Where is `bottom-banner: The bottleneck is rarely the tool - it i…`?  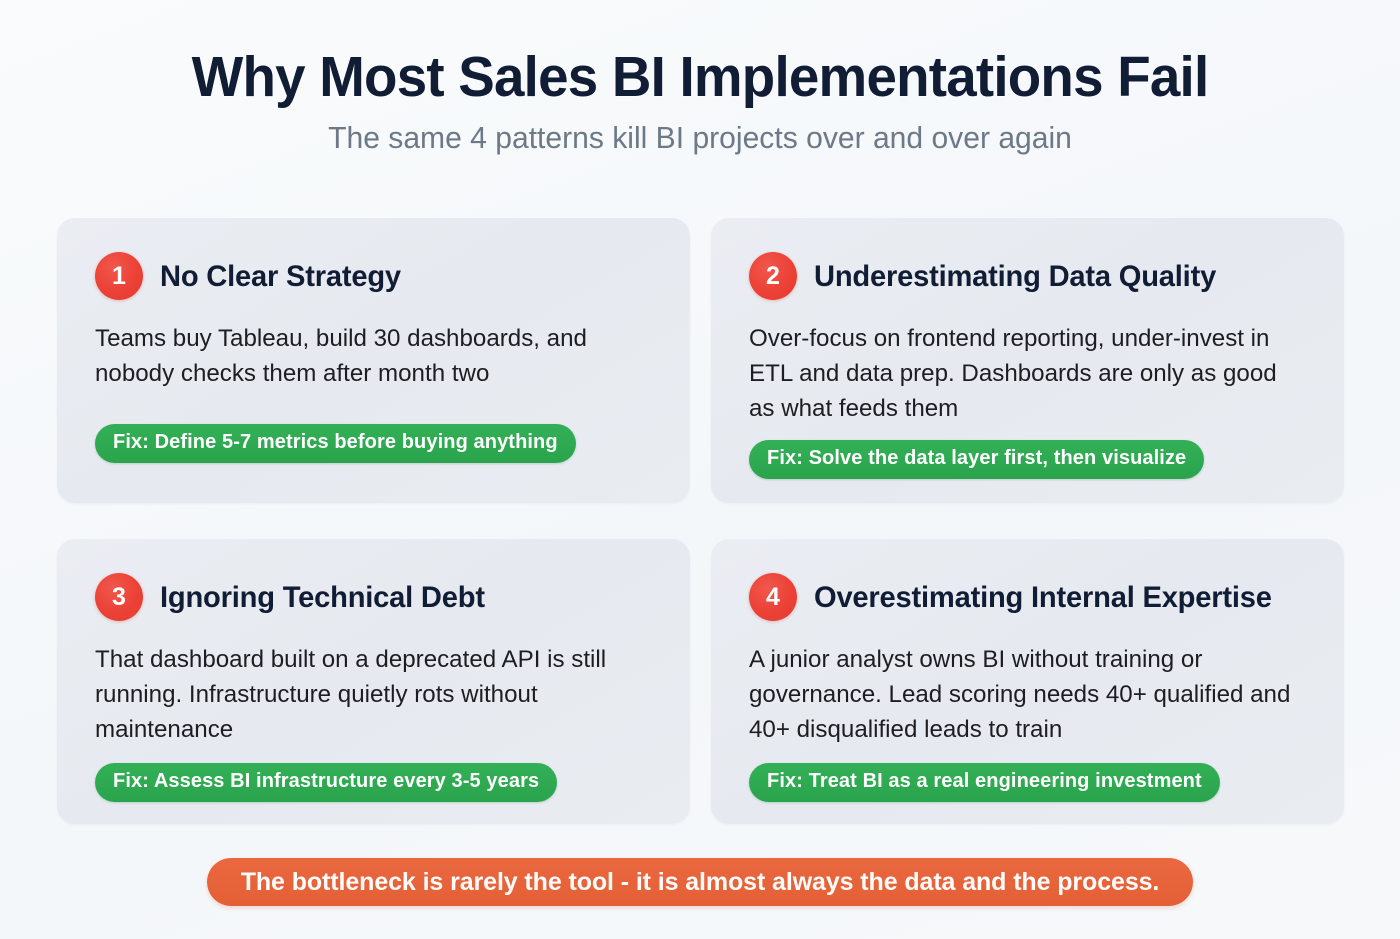
bottom-banner: The bottleneck is rarely the tool - it i… is located at coordinates (700, 882).